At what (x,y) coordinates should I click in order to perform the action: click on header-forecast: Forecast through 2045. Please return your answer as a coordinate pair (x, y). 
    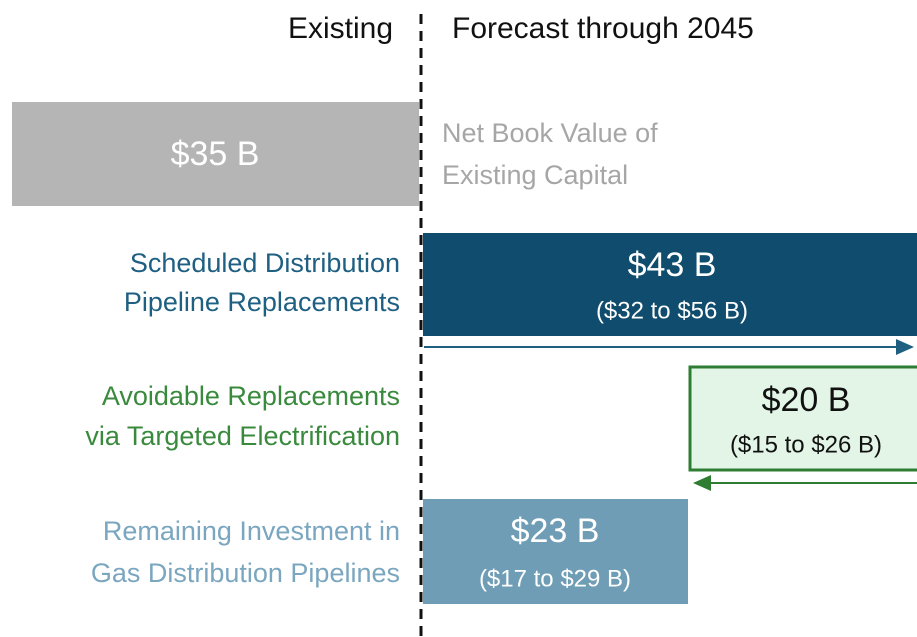
    Looking at the image, I should click on (603, 28).